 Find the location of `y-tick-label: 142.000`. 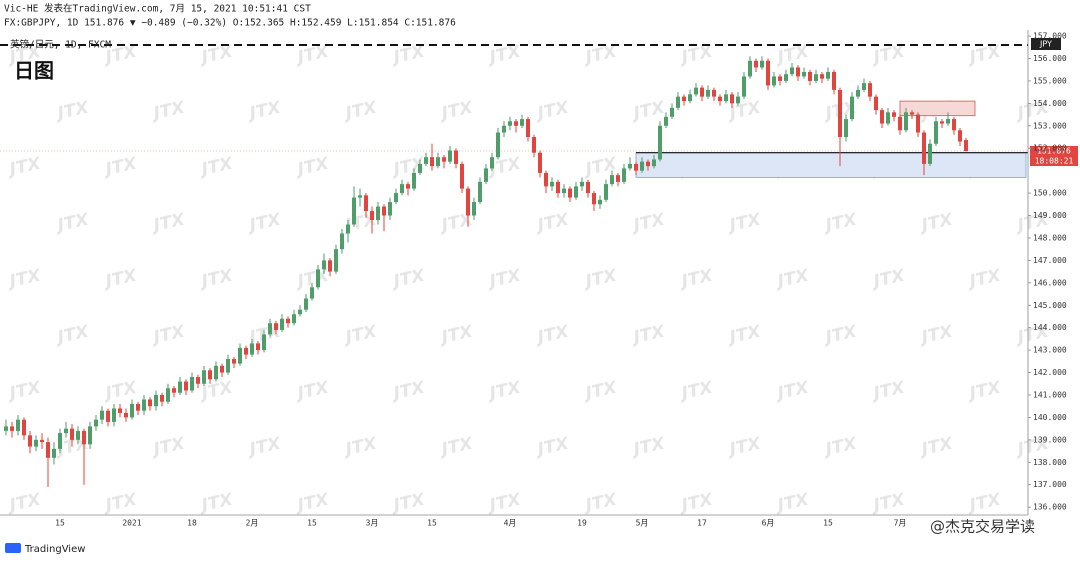

y-tick-label: 142.000 is located at coordinates (1050, 372).